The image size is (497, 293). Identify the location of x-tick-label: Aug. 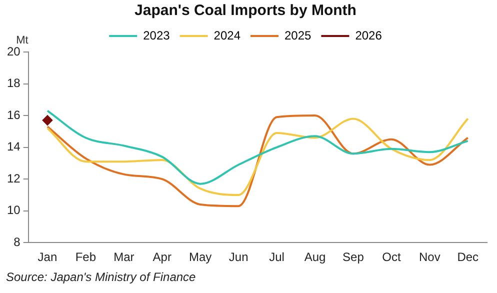
(315, 257).